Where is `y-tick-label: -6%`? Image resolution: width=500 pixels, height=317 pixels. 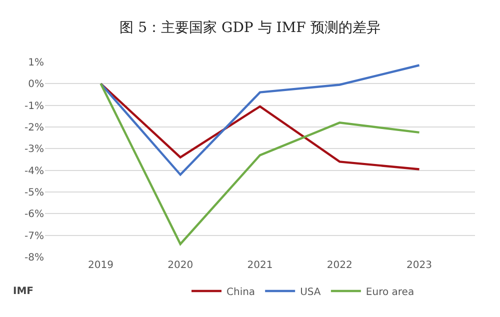 y-tick-label: -6% is located at coordinates (34, 214).